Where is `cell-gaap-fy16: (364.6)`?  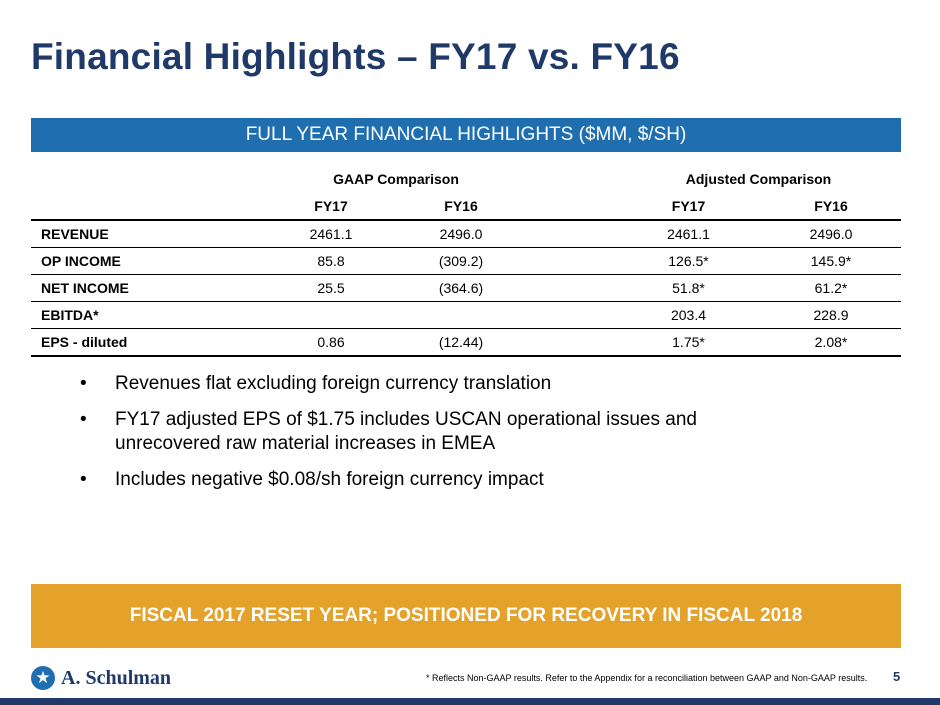 cell-gaap-fy16: (364.6) is located at coordinates (461, 288).